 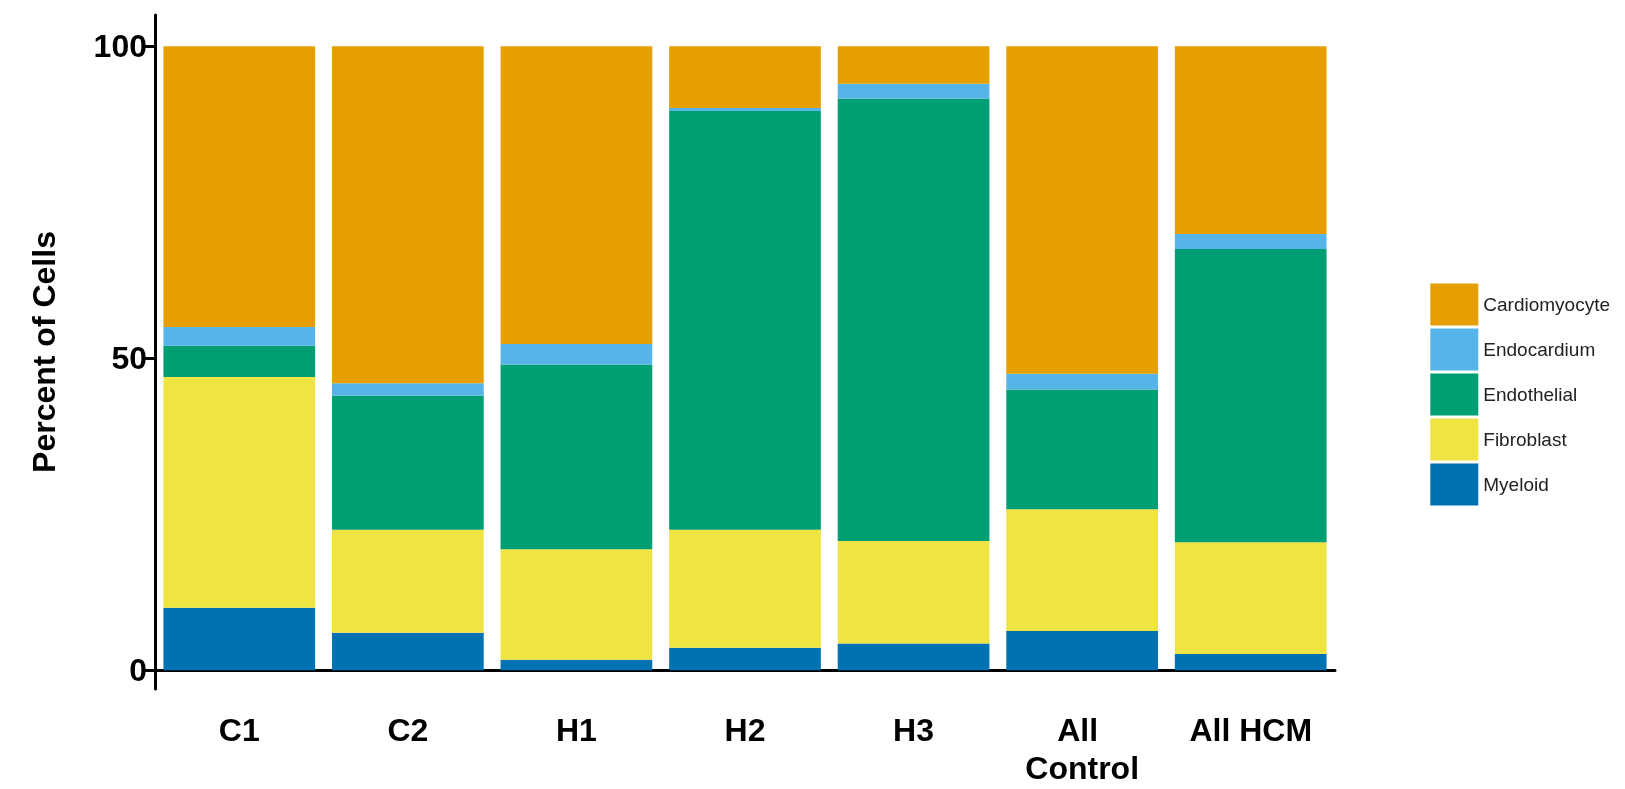 I want to click on y-tick-label: 50, so click(x=129, y=358).